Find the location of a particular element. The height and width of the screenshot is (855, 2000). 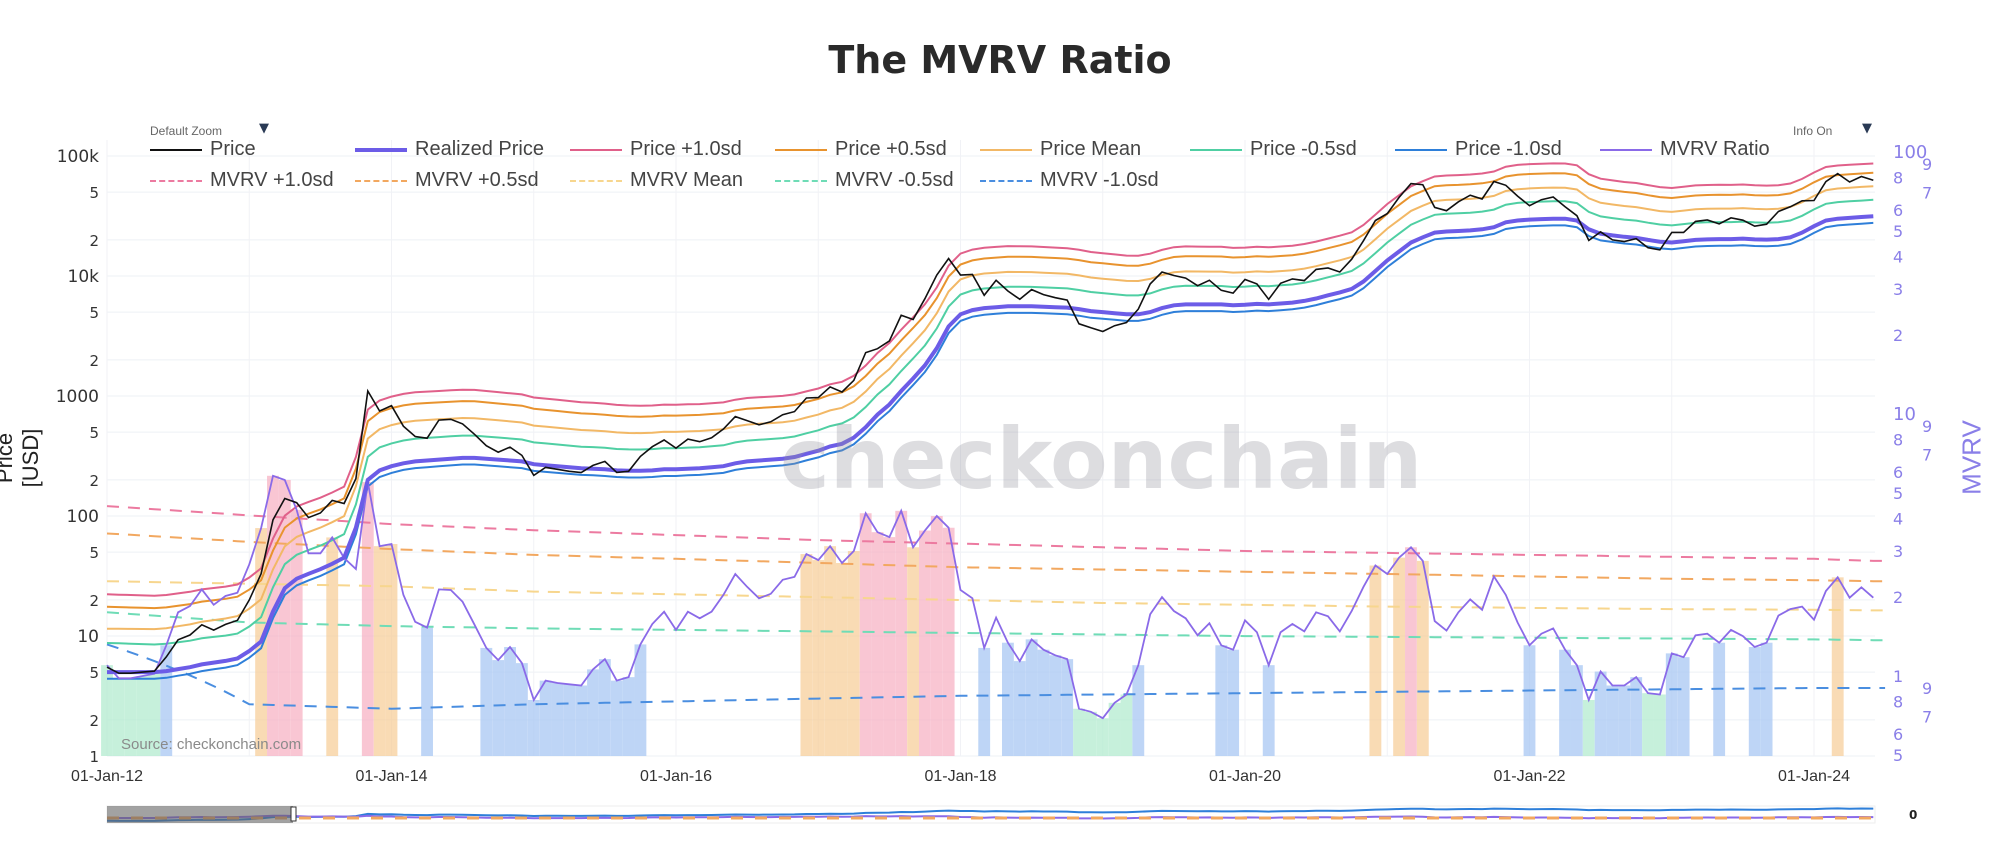

legend-label: MVRV Ratio is located at coordinates (1715, 149).